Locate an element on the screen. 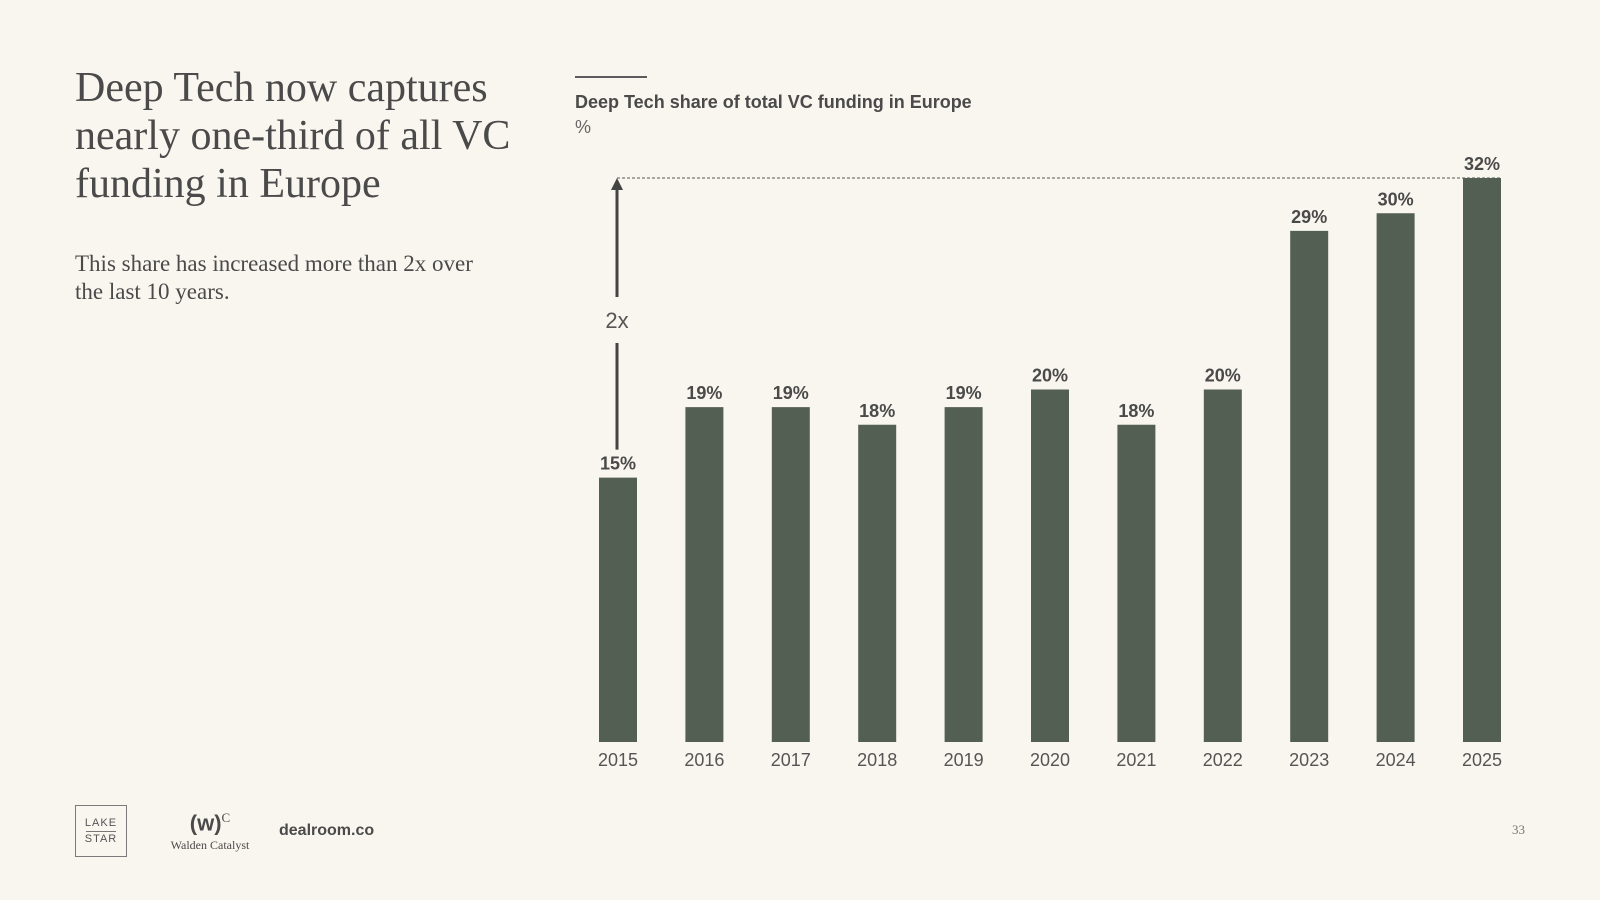 Image resolution: width=1600 pixels, height=900 pixels. x-tick-label: 2023 is located at coordinates (1309, 760).